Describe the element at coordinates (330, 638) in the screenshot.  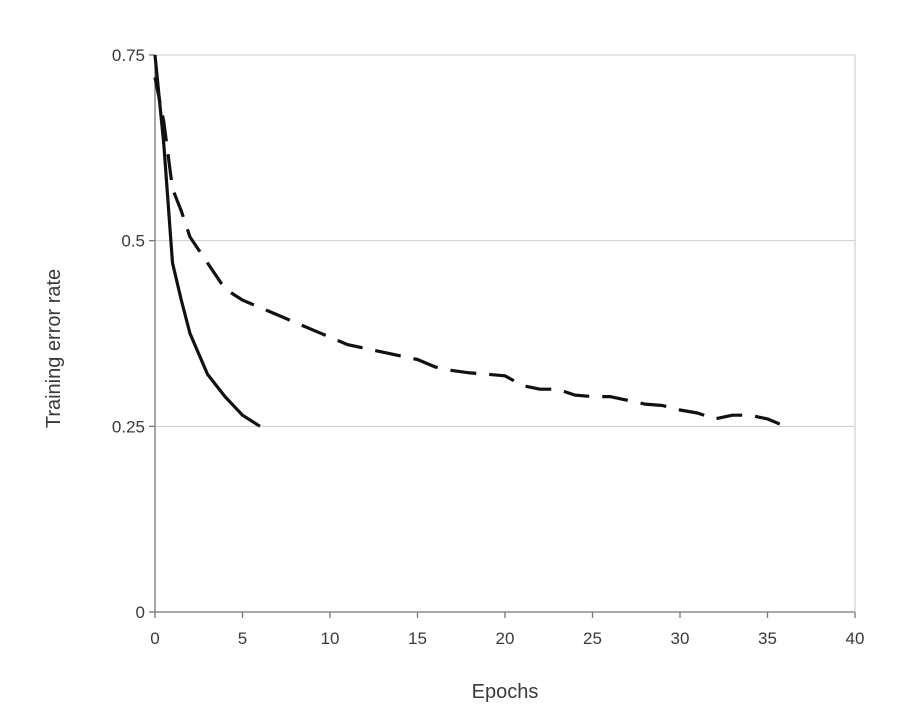
I see `x-tick-label-2: 10` at that location.